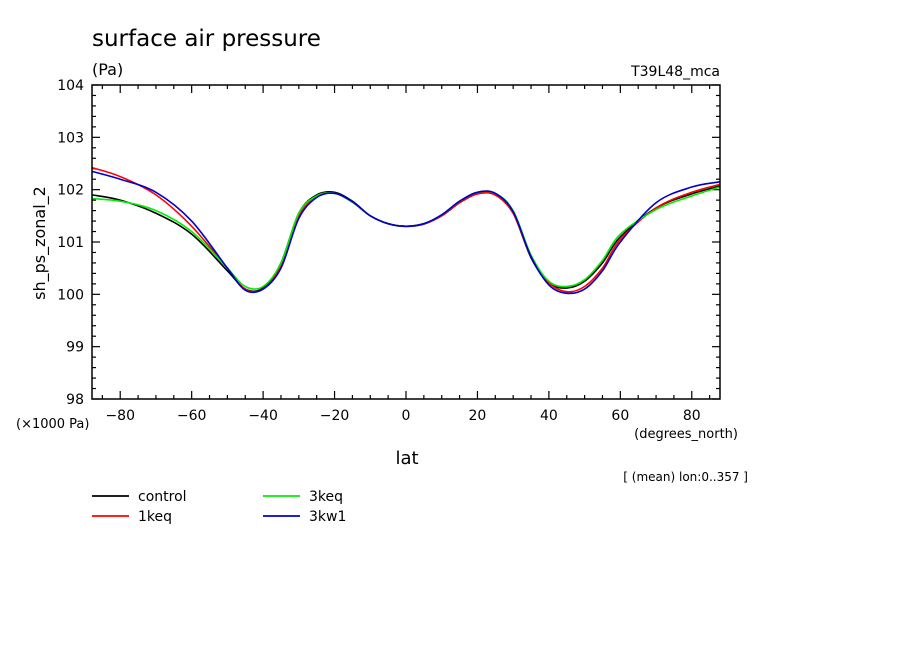  I want to click on series-line-control, so click(406, 239).